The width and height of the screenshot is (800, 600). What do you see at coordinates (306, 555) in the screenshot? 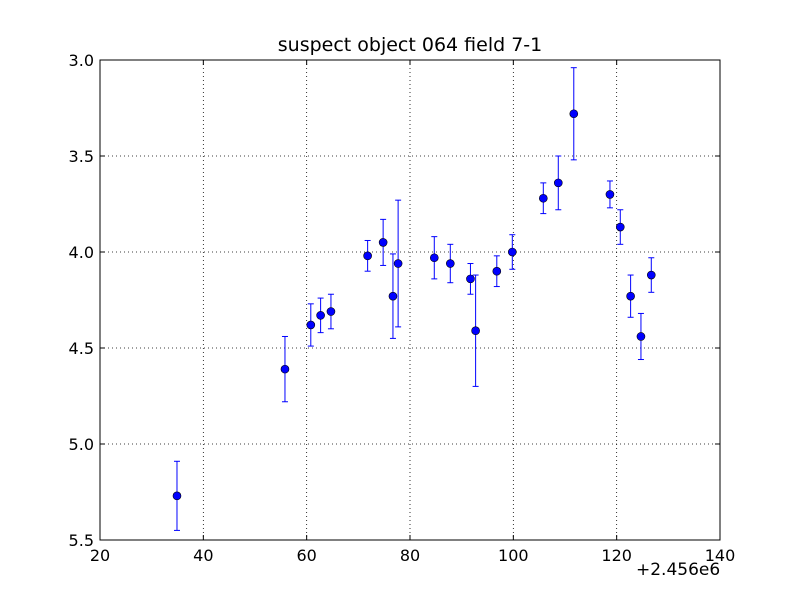
I see `x-tick-label: 60` at bounding box center [306, 555].